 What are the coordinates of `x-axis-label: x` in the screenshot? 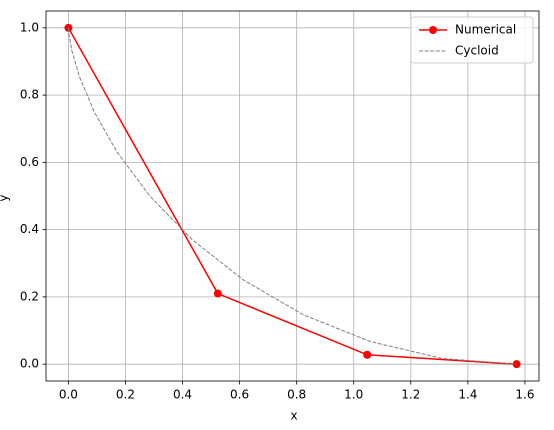 It's located at (293, 416).